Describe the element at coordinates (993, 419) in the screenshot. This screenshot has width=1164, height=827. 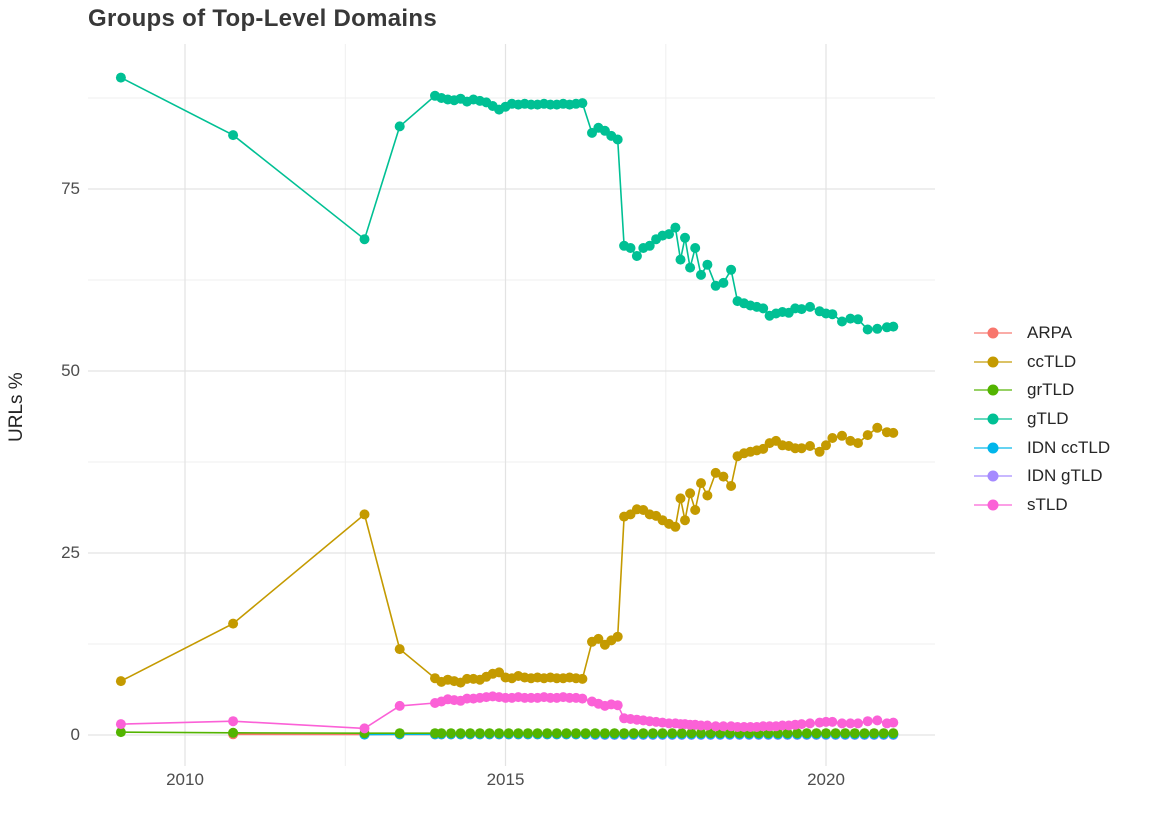
I see `legend-marker-gtld` at that location.